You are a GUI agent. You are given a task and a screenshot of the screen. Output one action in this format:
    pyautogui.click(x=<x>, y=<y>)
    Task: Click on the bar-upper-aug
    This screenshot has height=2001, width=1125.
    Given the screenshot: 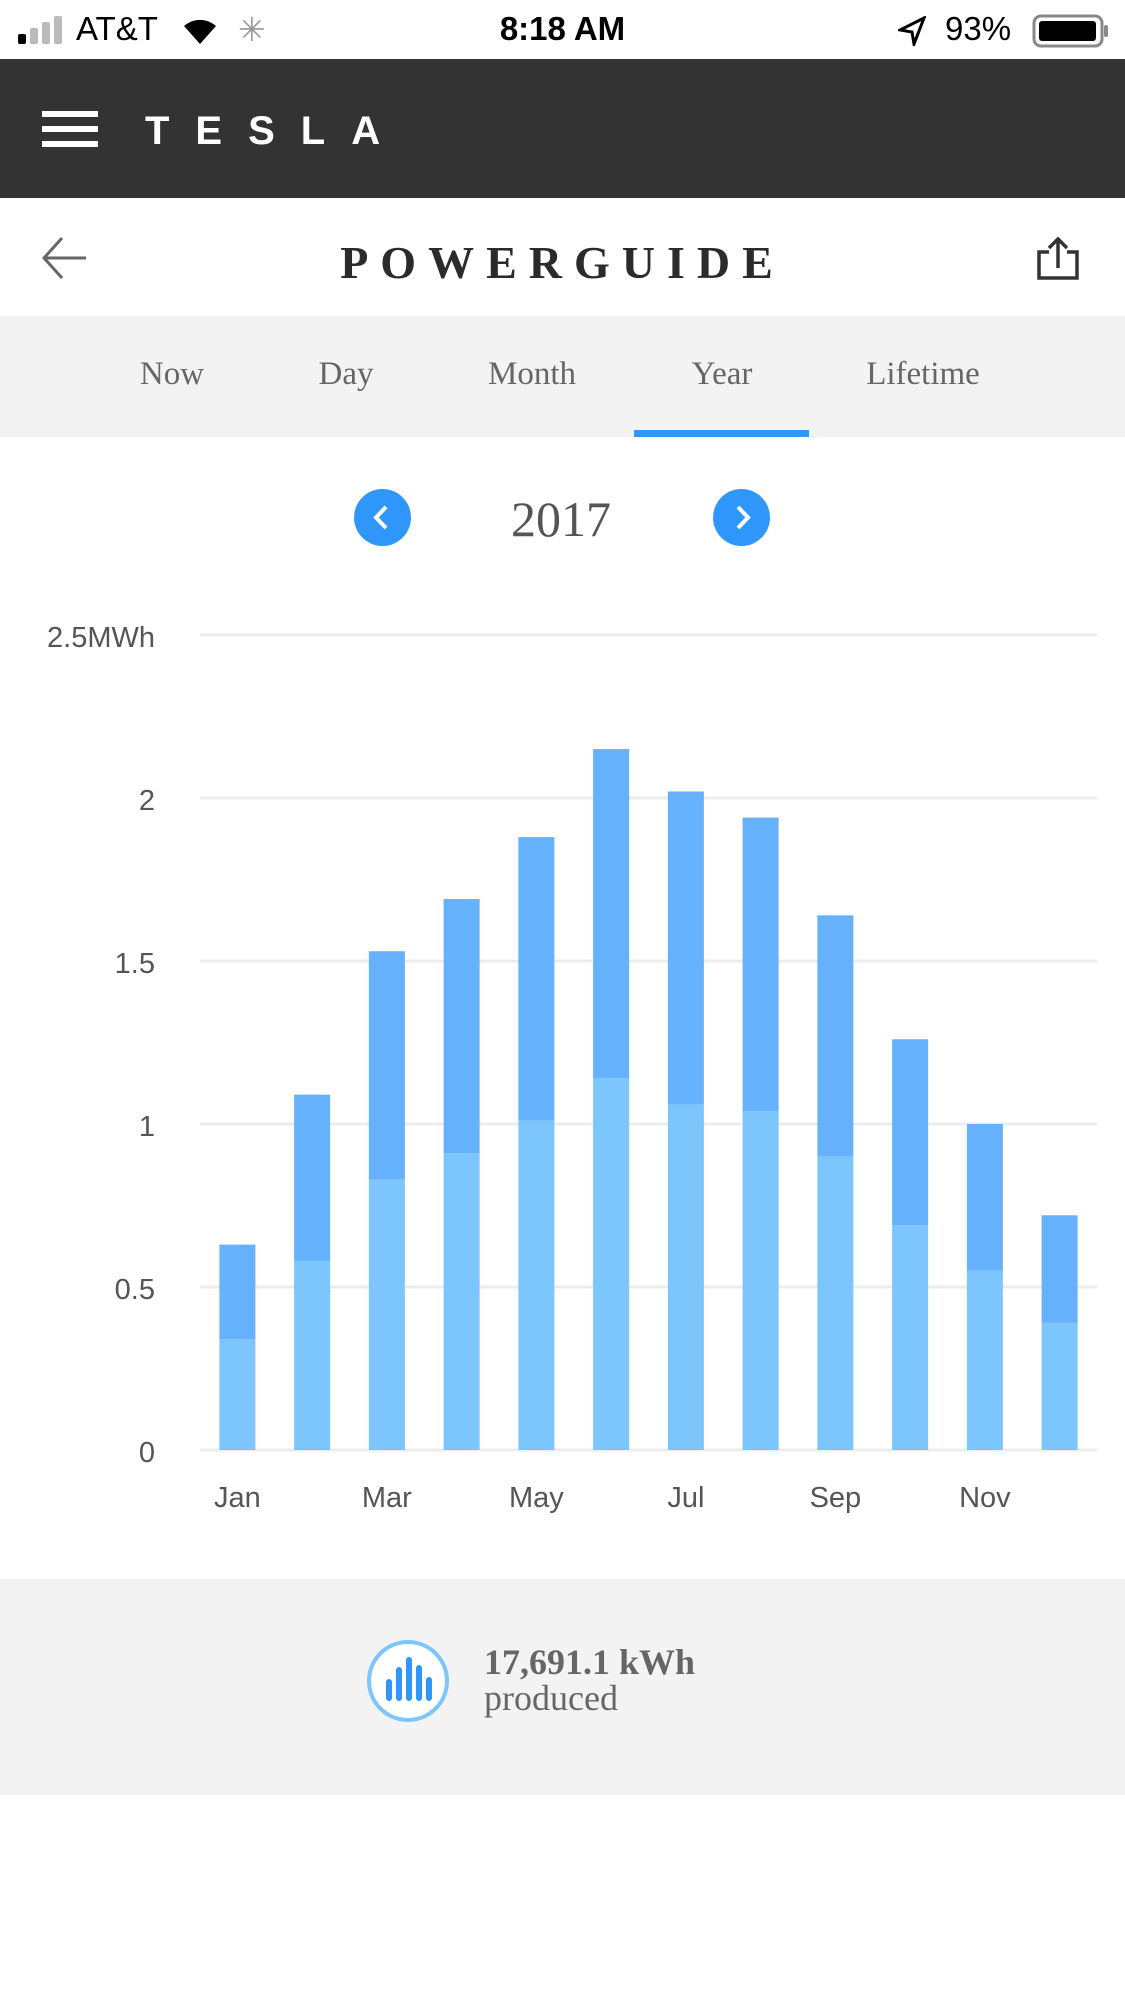 What is the action you would take?
    pyautogui.click(x=760, y=964)
    